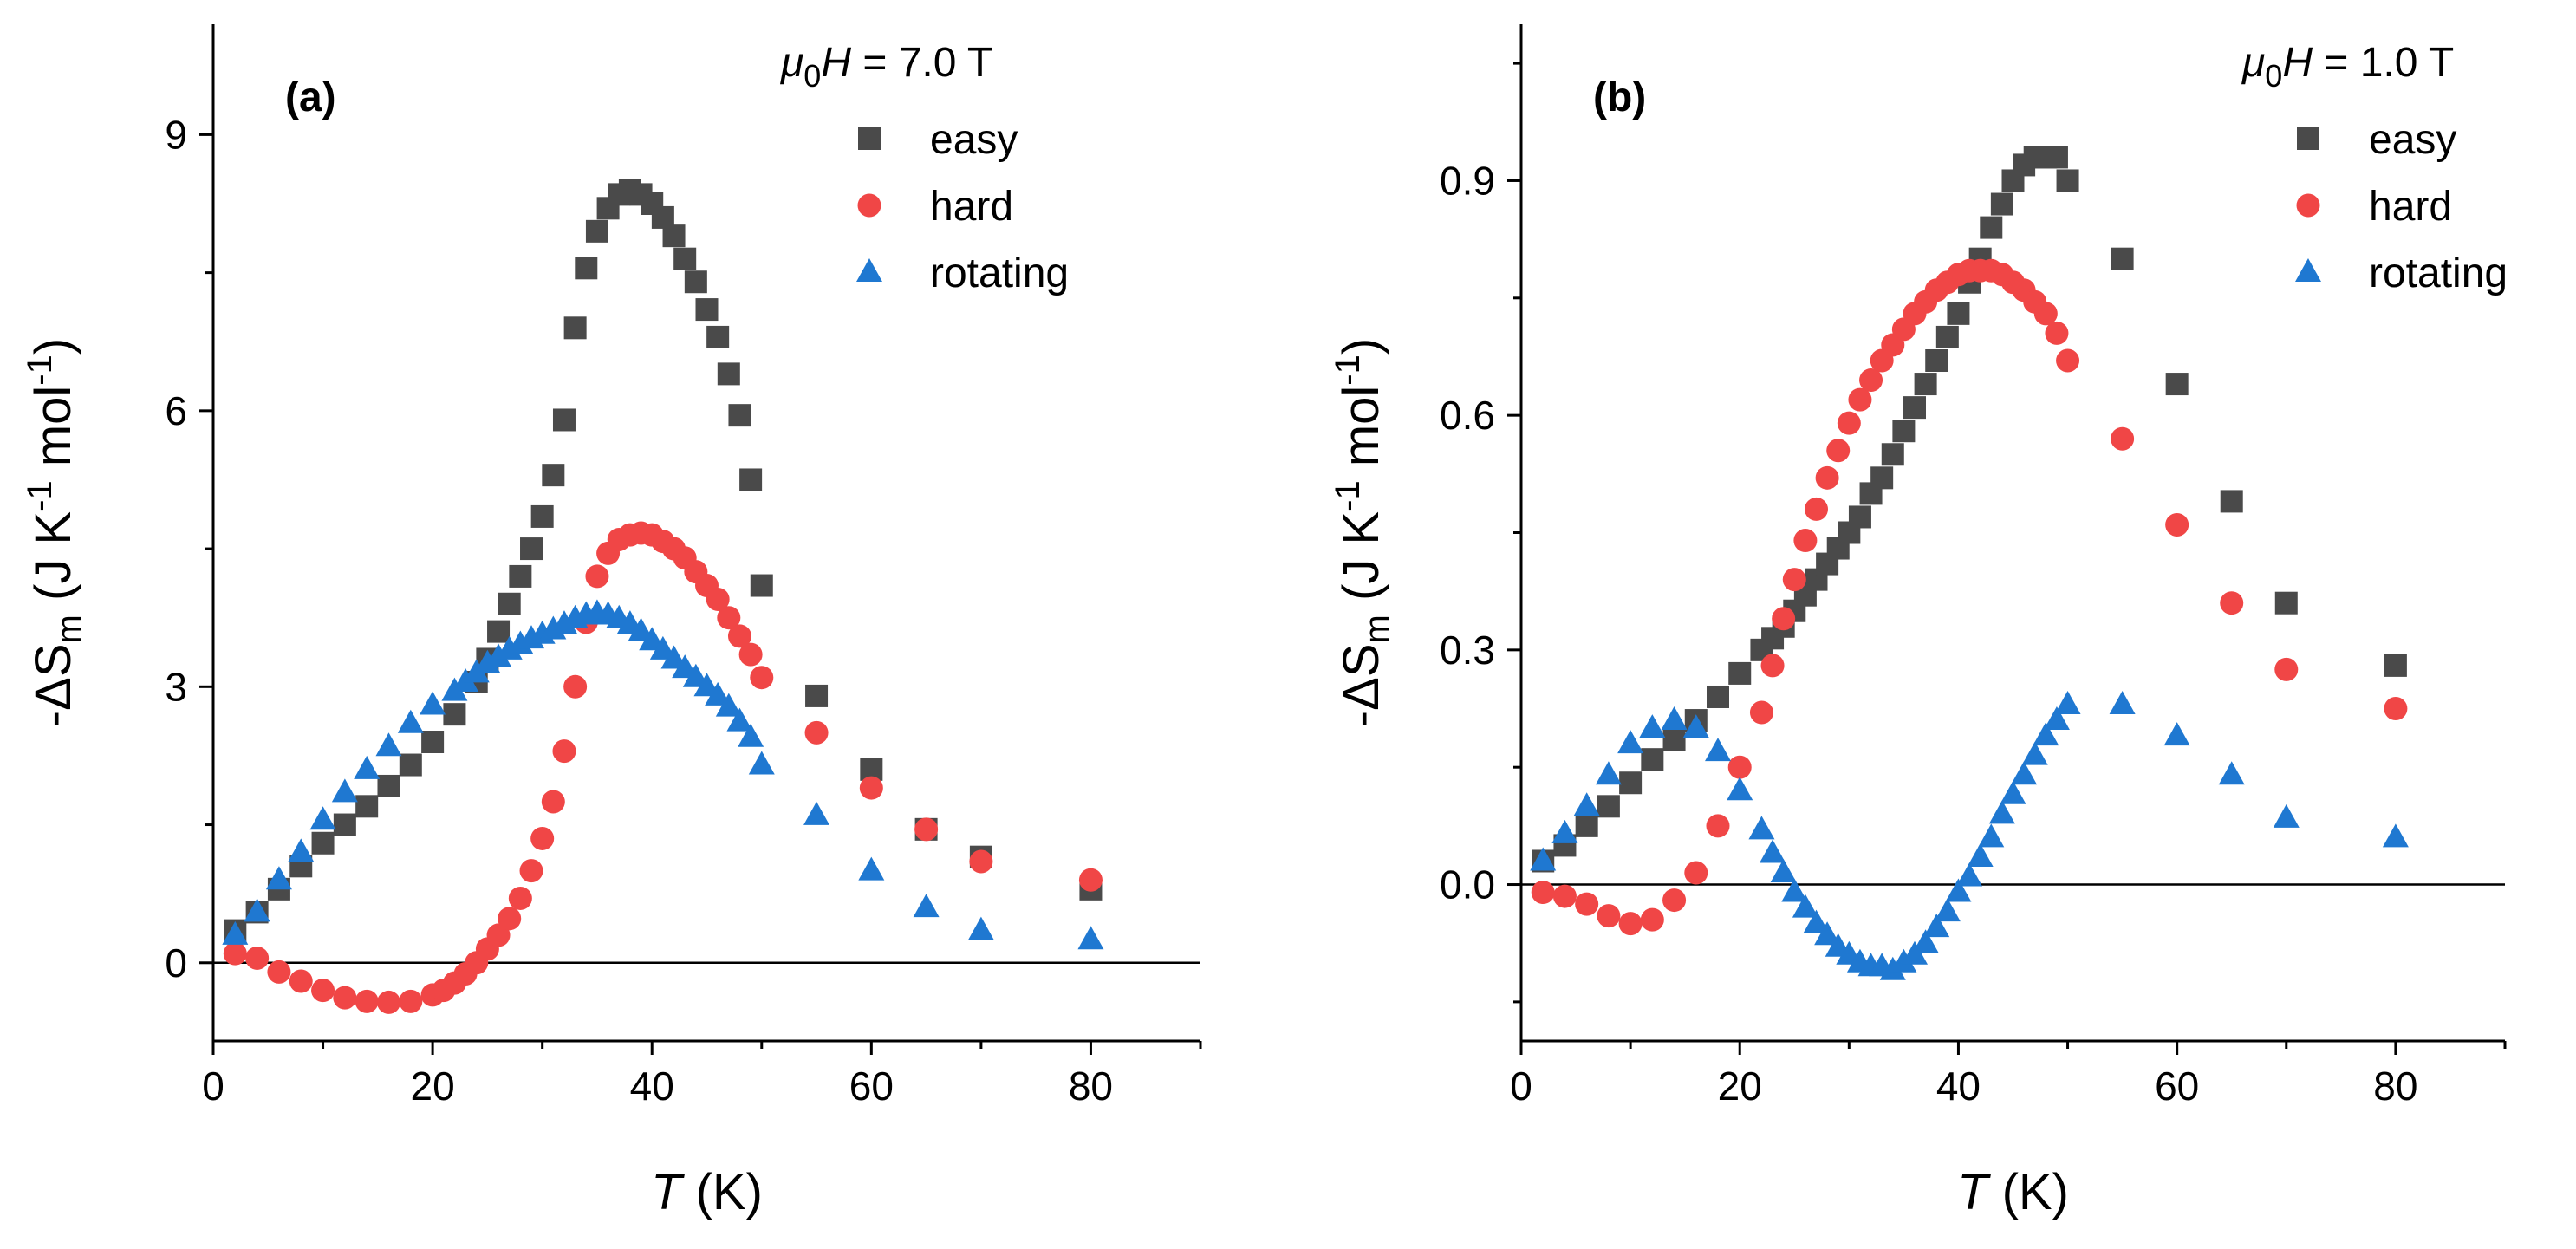 The image size is (2576, 1249). I want to click on x-axis-title: T (K), so click(707, 1192).